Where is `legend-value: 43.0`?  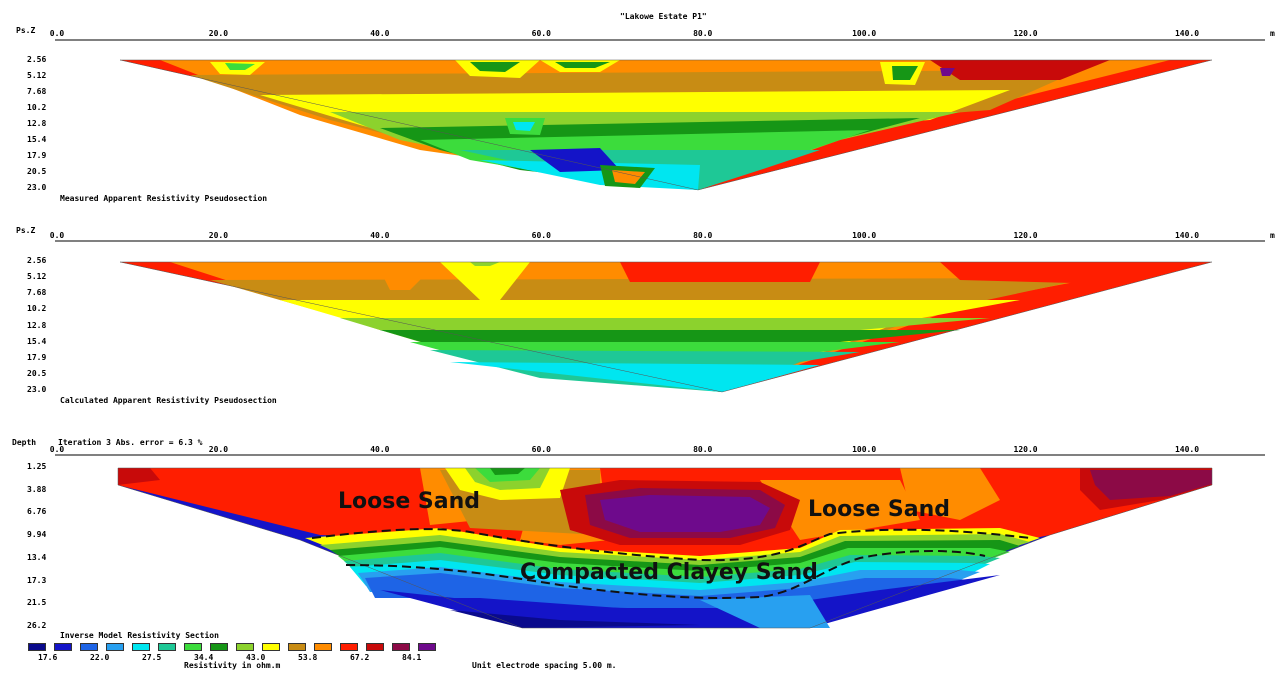 legend-value: 43.0 is located at coordinates (256, 657).